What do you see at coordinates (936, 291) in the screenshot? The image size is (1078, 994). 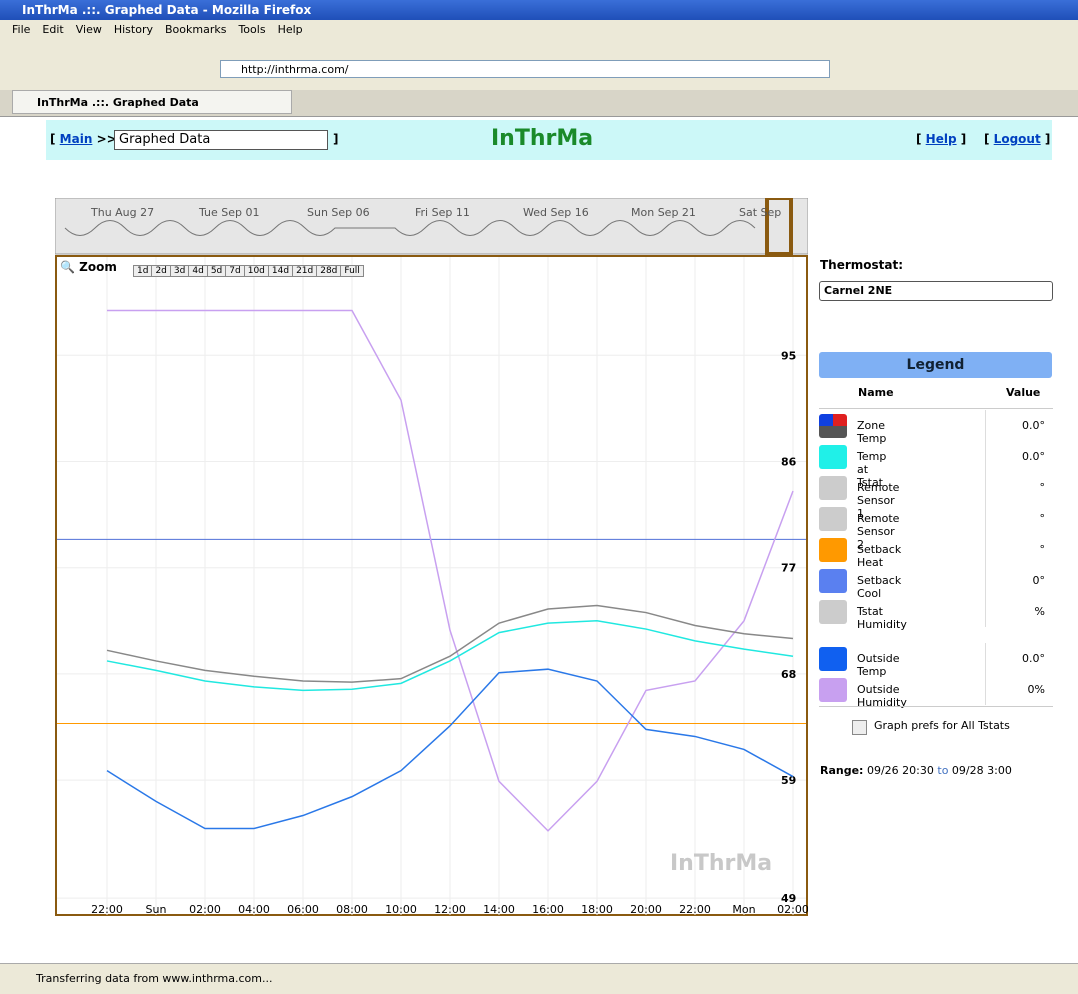 I see `thermostat-select: Carnel 2NE` at bounding box center [936, 291].